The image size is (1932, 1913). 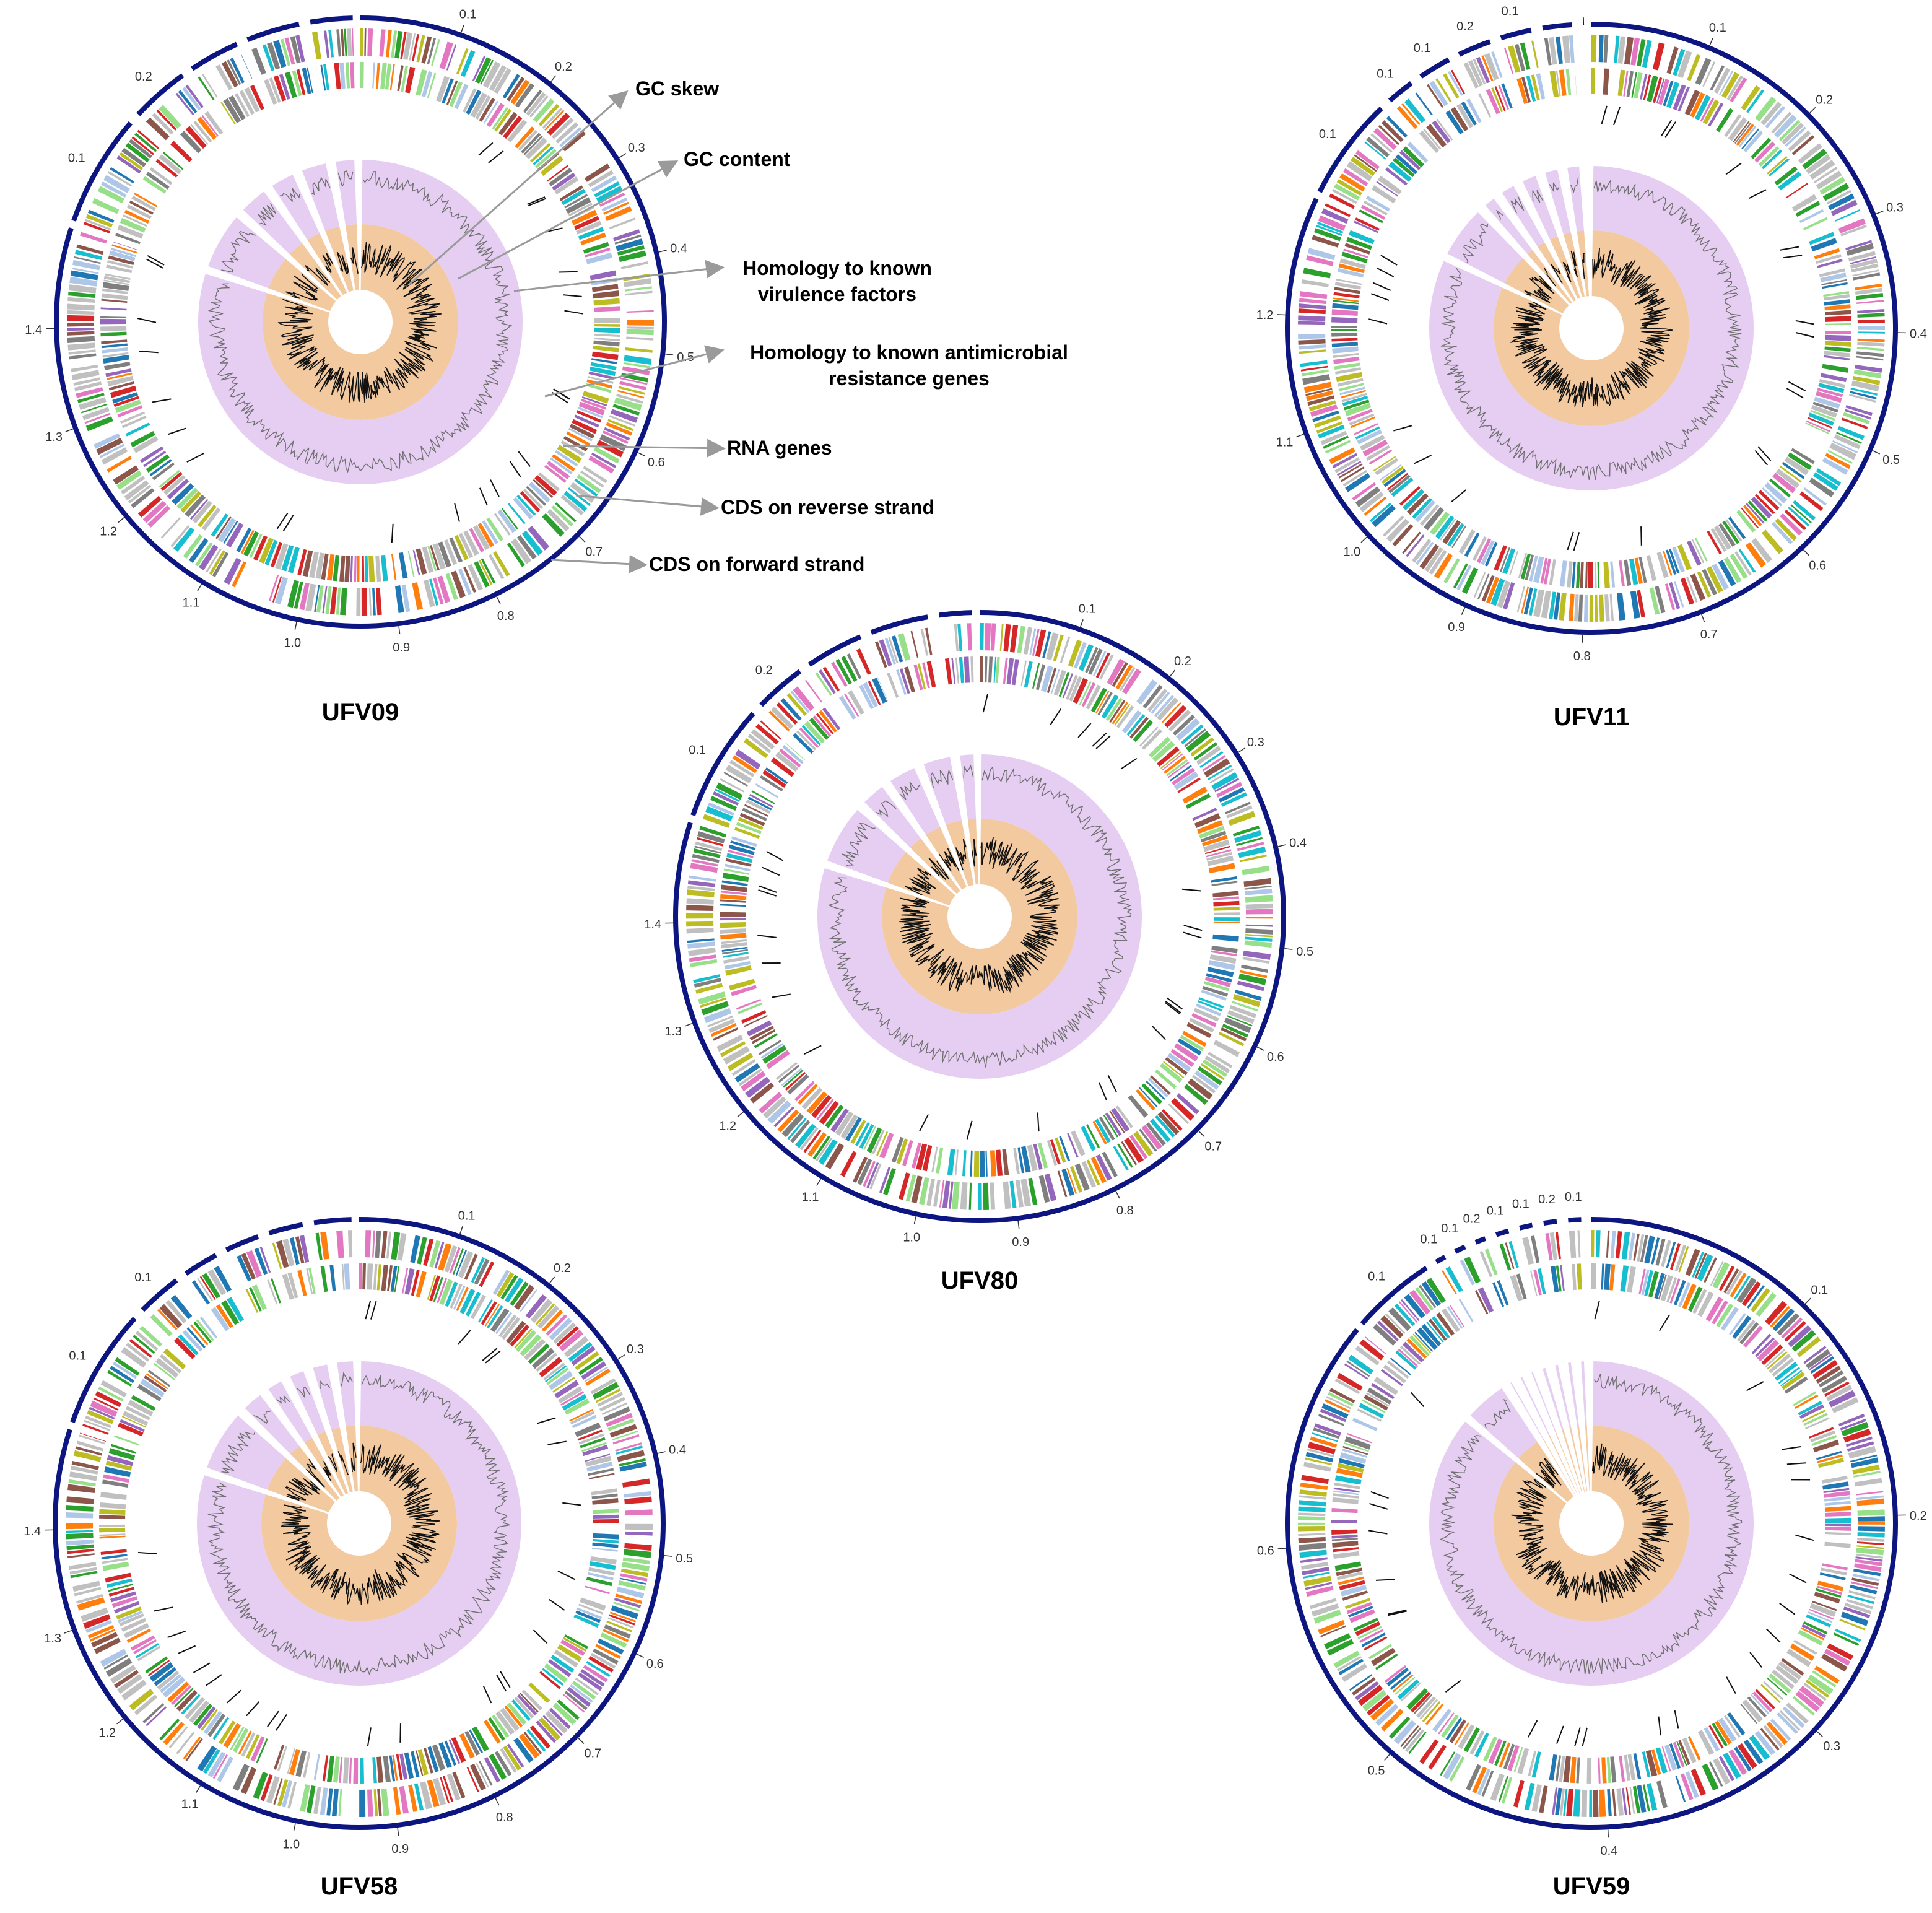 I want to click on scale-label: 0.7, so click(x=1709, y=635).